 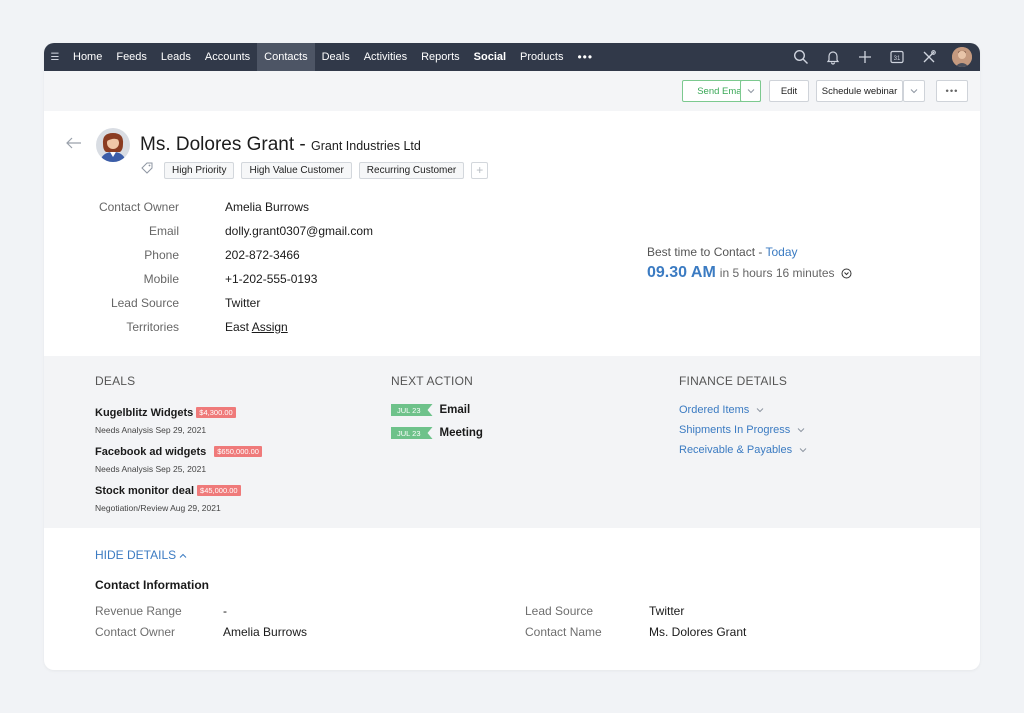 What do you see at coordinates (113, 147) in the screenshot?
I see `contact-avatar` at bounding box center [113, 147].